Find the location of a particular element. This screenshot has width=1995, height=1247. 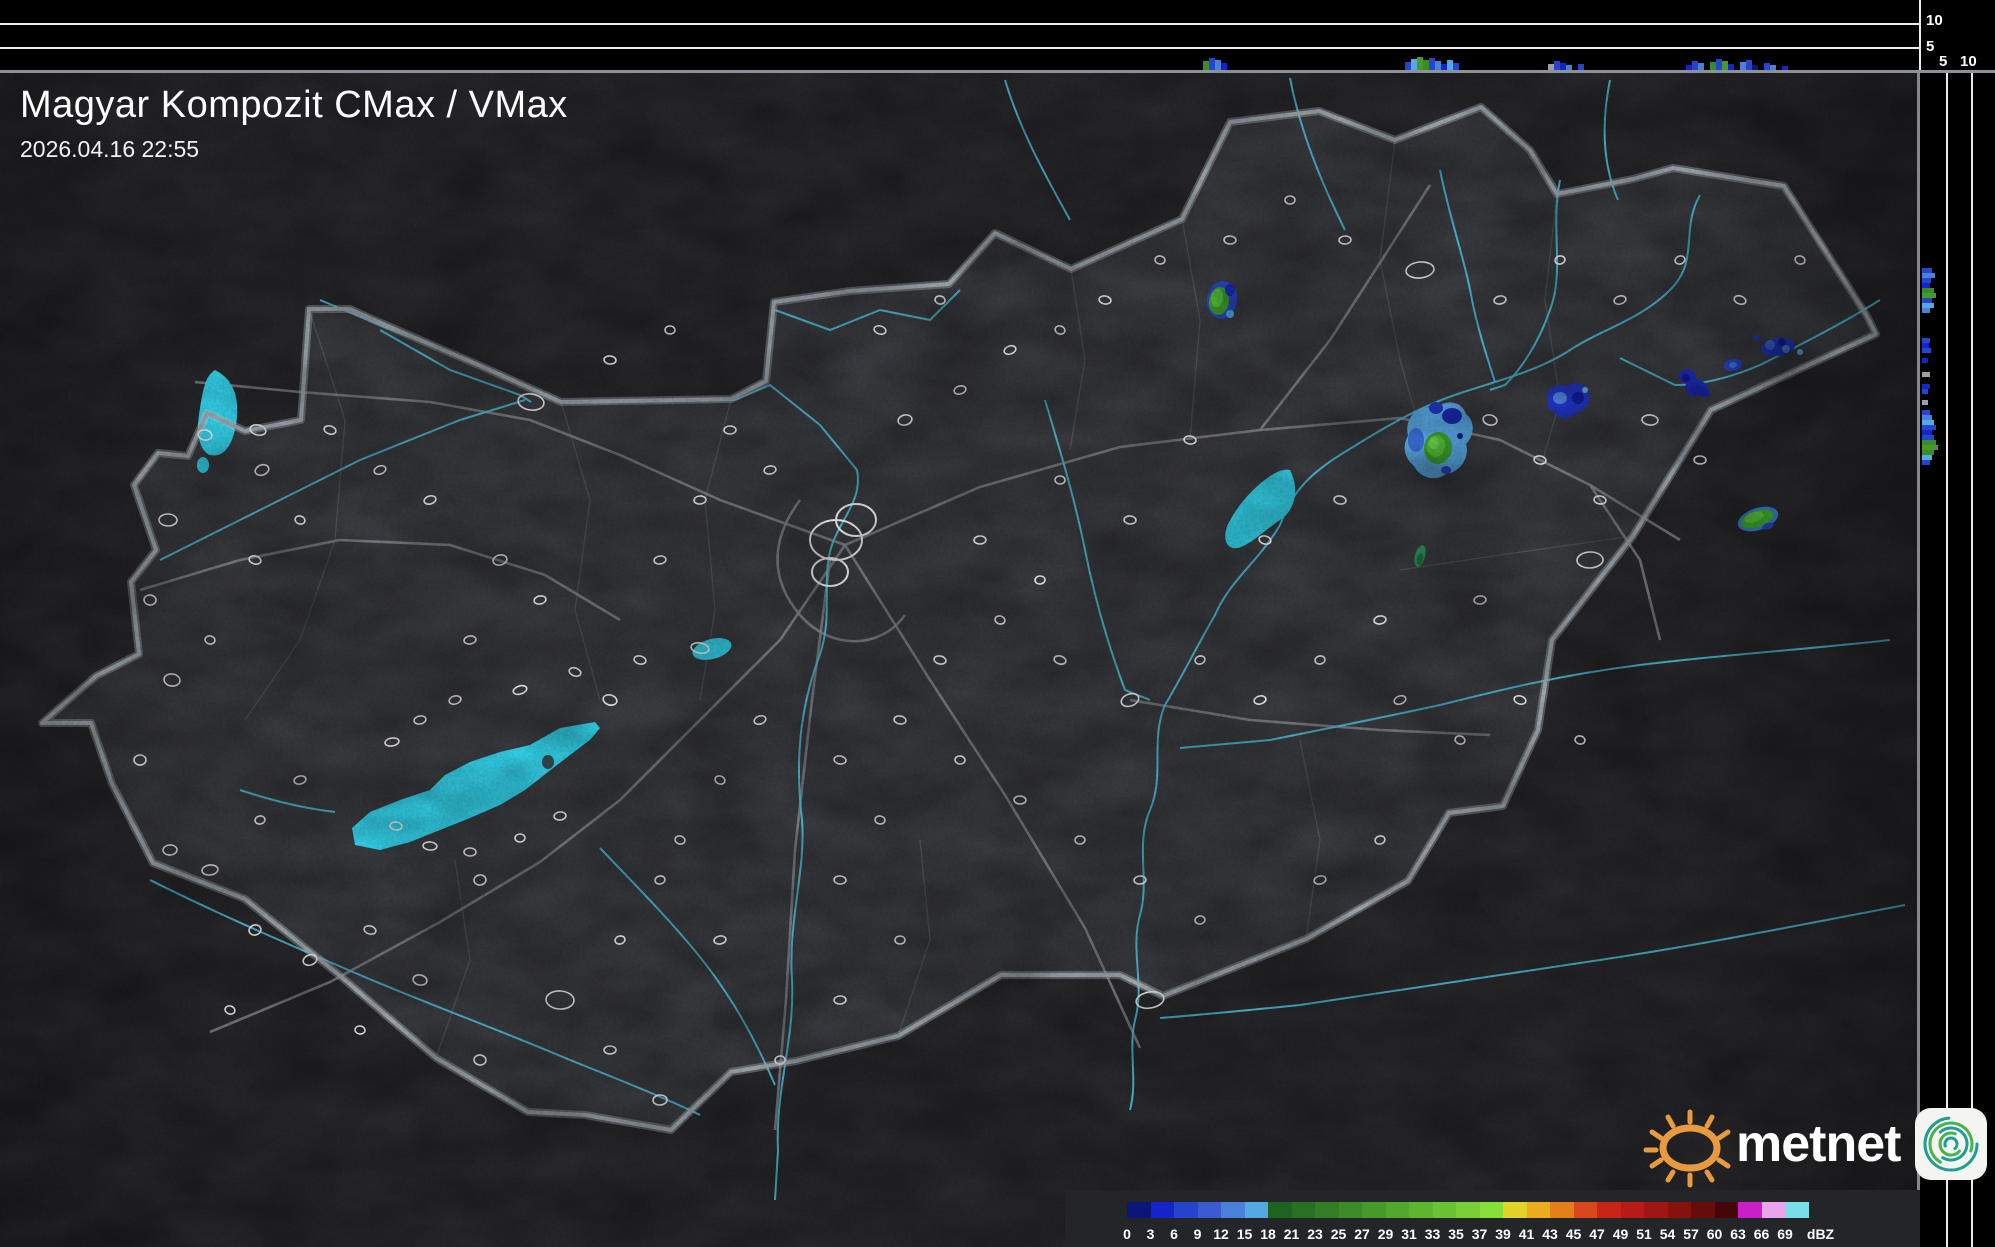

dbz-tick-label: 57 is located at coordinates (1691, 1234).